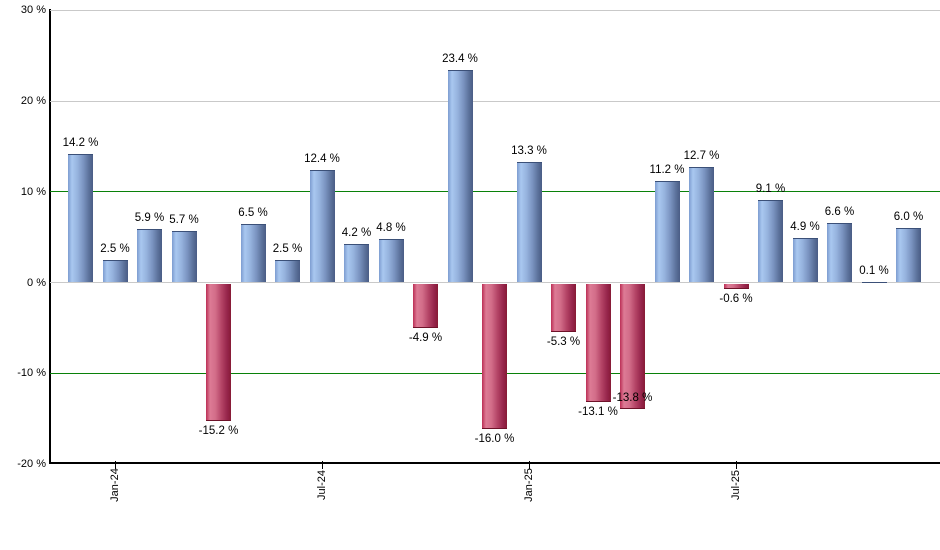 This screenshot has height=550, width=940. I want to click on y-axis-label: -10 %, so click(31, 373).